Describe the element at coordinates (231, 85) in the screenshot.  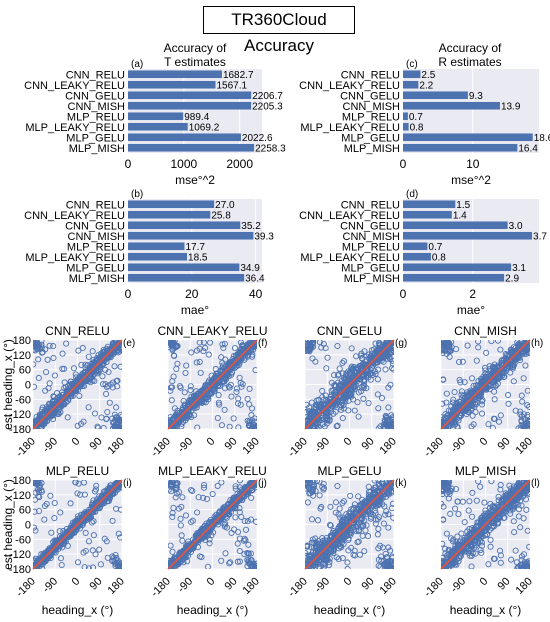
I see `bar-value-label: 1567.1` at that location.